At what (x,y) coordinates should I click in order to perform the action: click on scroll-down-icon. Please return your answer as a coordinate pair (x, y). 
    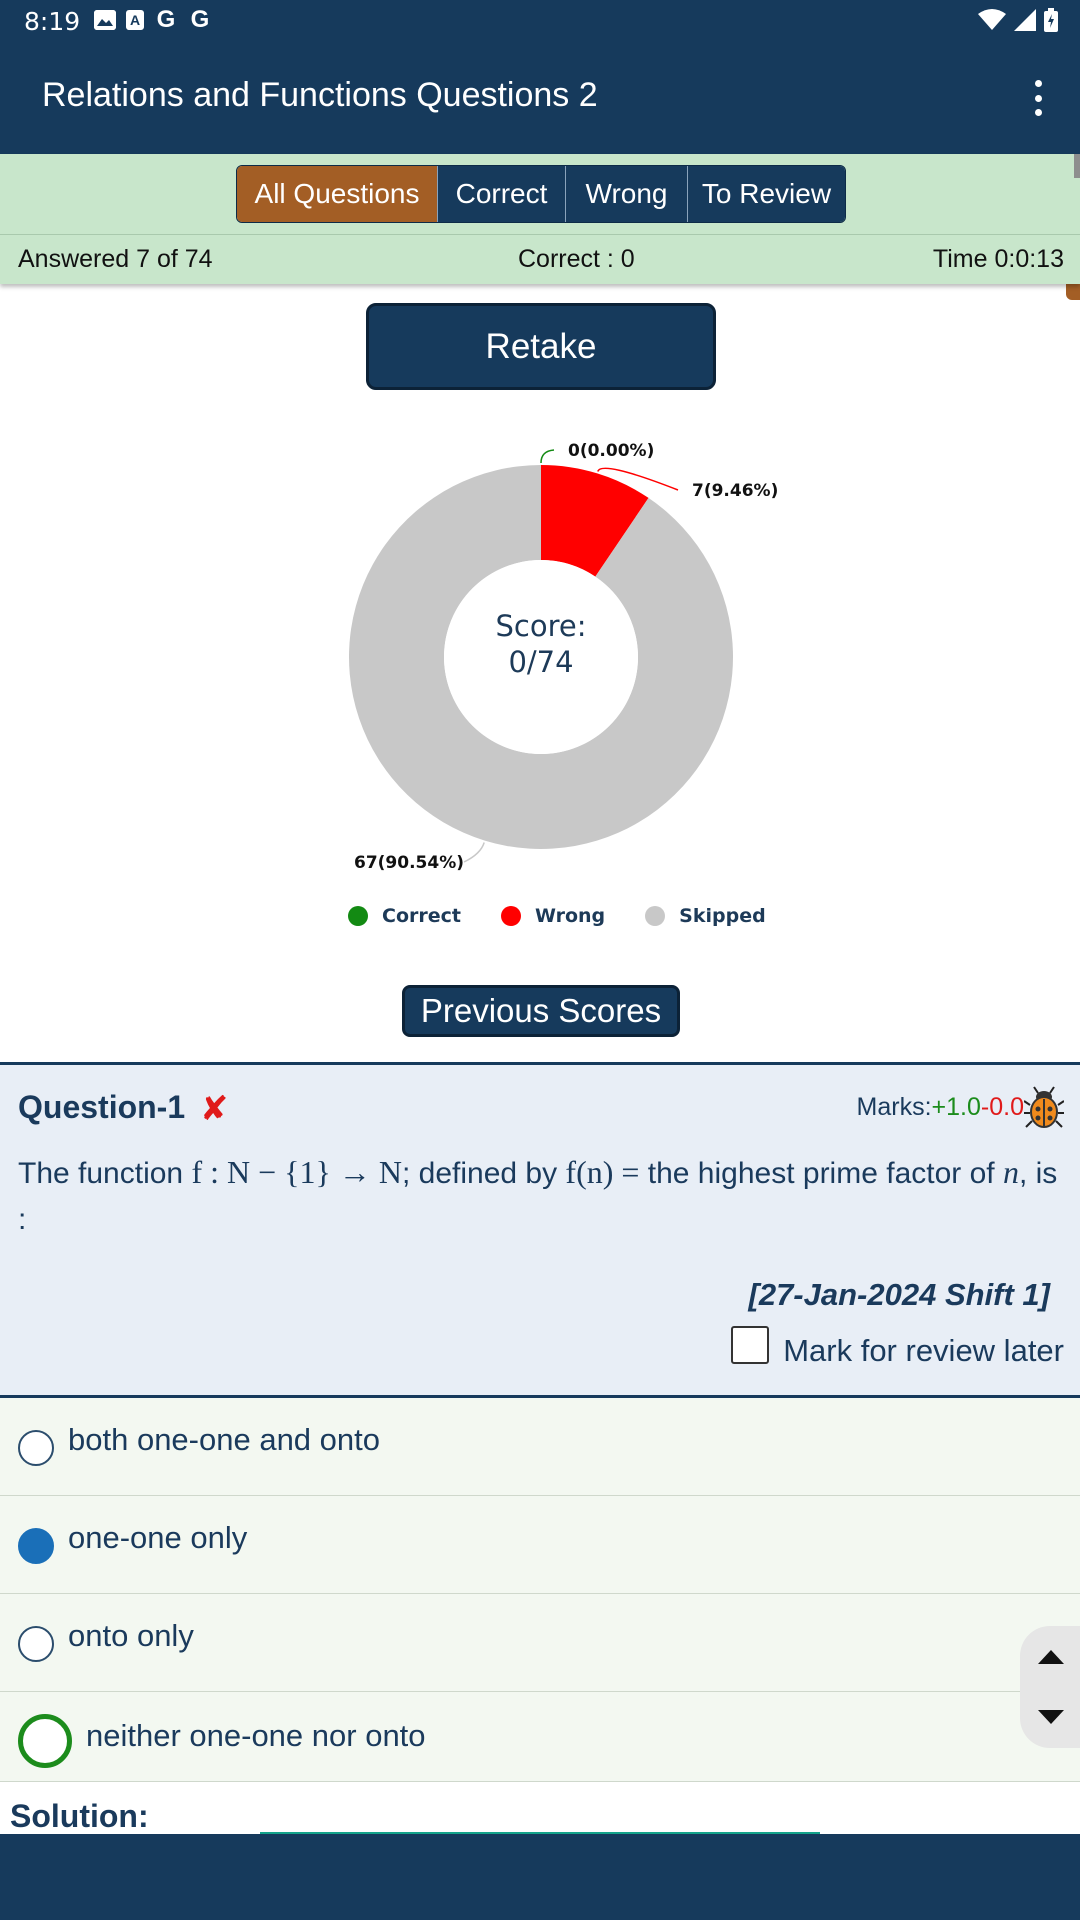
    Looking at the image, I should click on (1051, 1717).